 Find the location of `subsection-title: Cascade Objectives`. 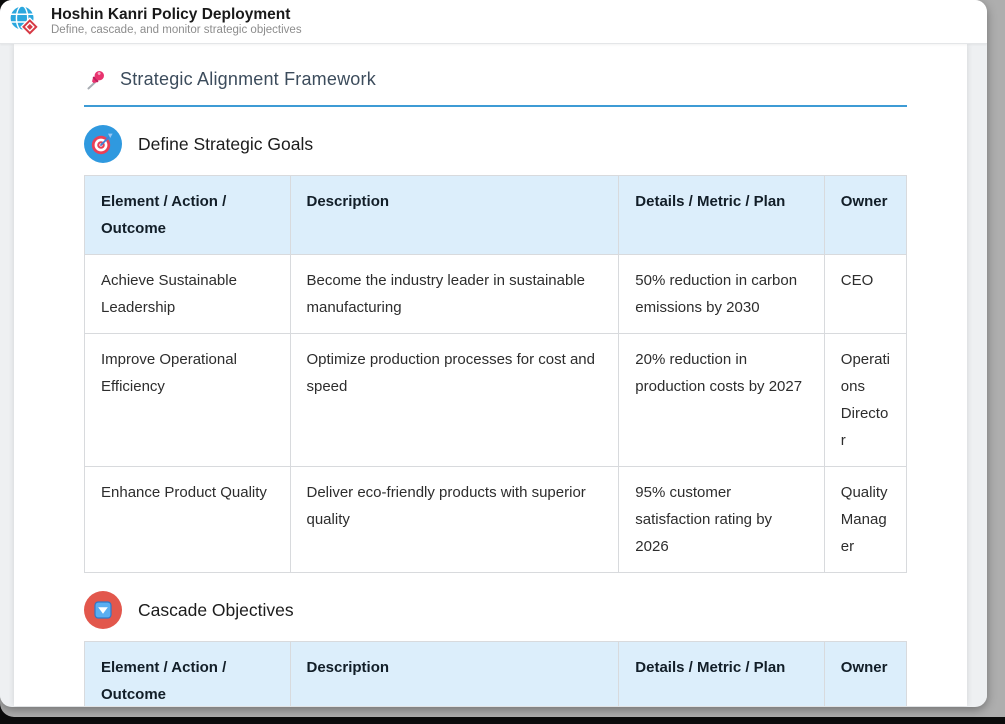

subsection-title: Cascade Objectives is located at coordinates (216, 609).